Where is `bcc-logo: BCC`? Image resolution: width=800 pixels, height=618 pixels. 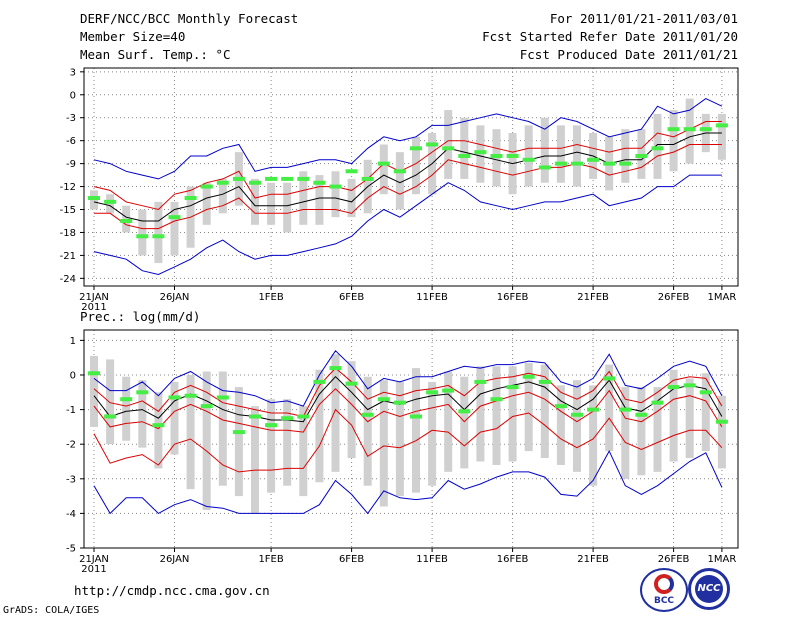
bcc-logo: BCC is located at coordinates (664, 590).